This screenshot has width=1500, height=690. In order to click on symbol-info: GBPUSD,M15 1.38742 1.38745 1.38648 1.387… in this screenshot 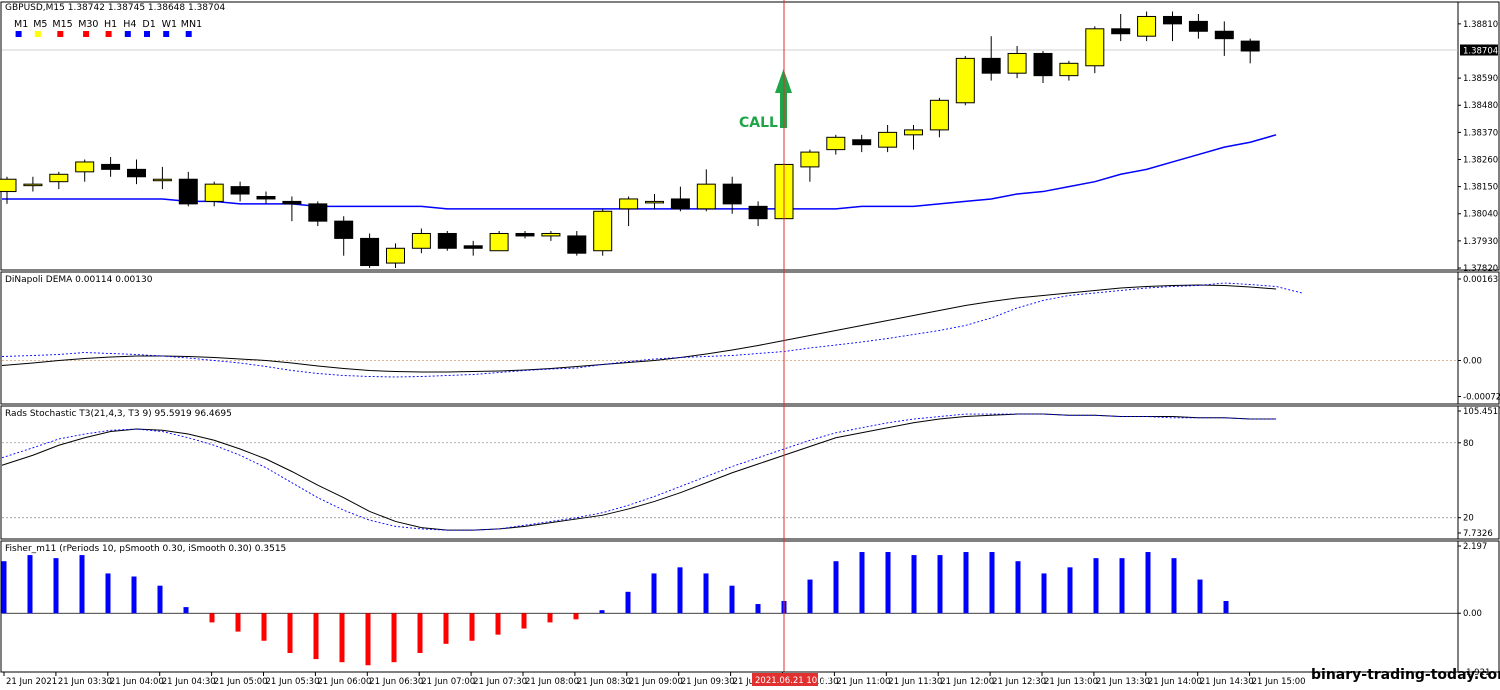, I will do `click(115, 8)`.